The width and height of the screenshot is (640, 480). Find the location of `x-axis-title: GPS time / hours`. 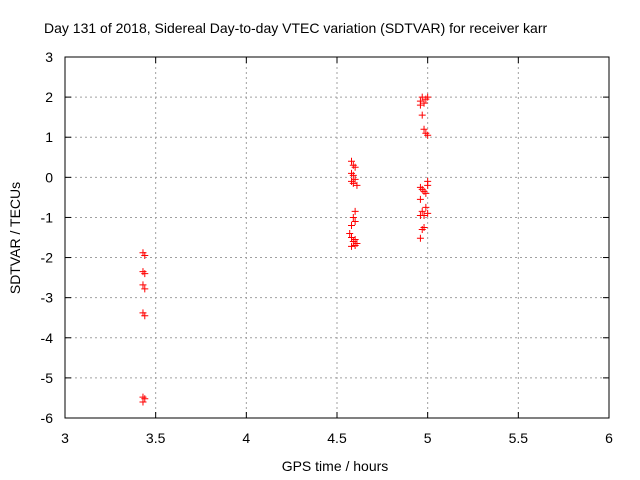

x-axis-title: GPS time / hours is located at coordinates (335, 466).